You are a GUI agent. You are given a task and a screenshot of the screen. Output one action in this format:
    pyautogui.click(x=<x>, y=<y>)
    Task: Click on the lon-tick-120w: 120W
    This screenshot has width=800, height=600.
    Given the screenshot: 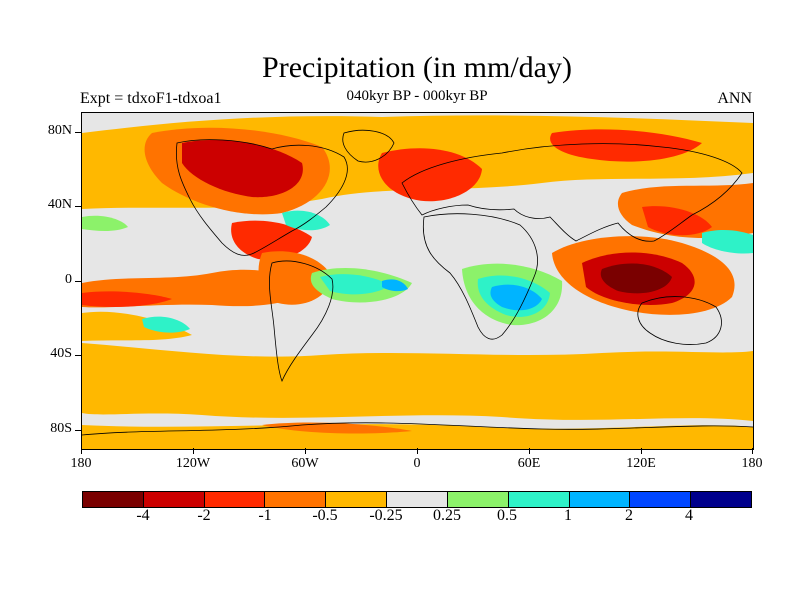 What is the action you would take?
    pyautogui.click(x=193, y=463)
    